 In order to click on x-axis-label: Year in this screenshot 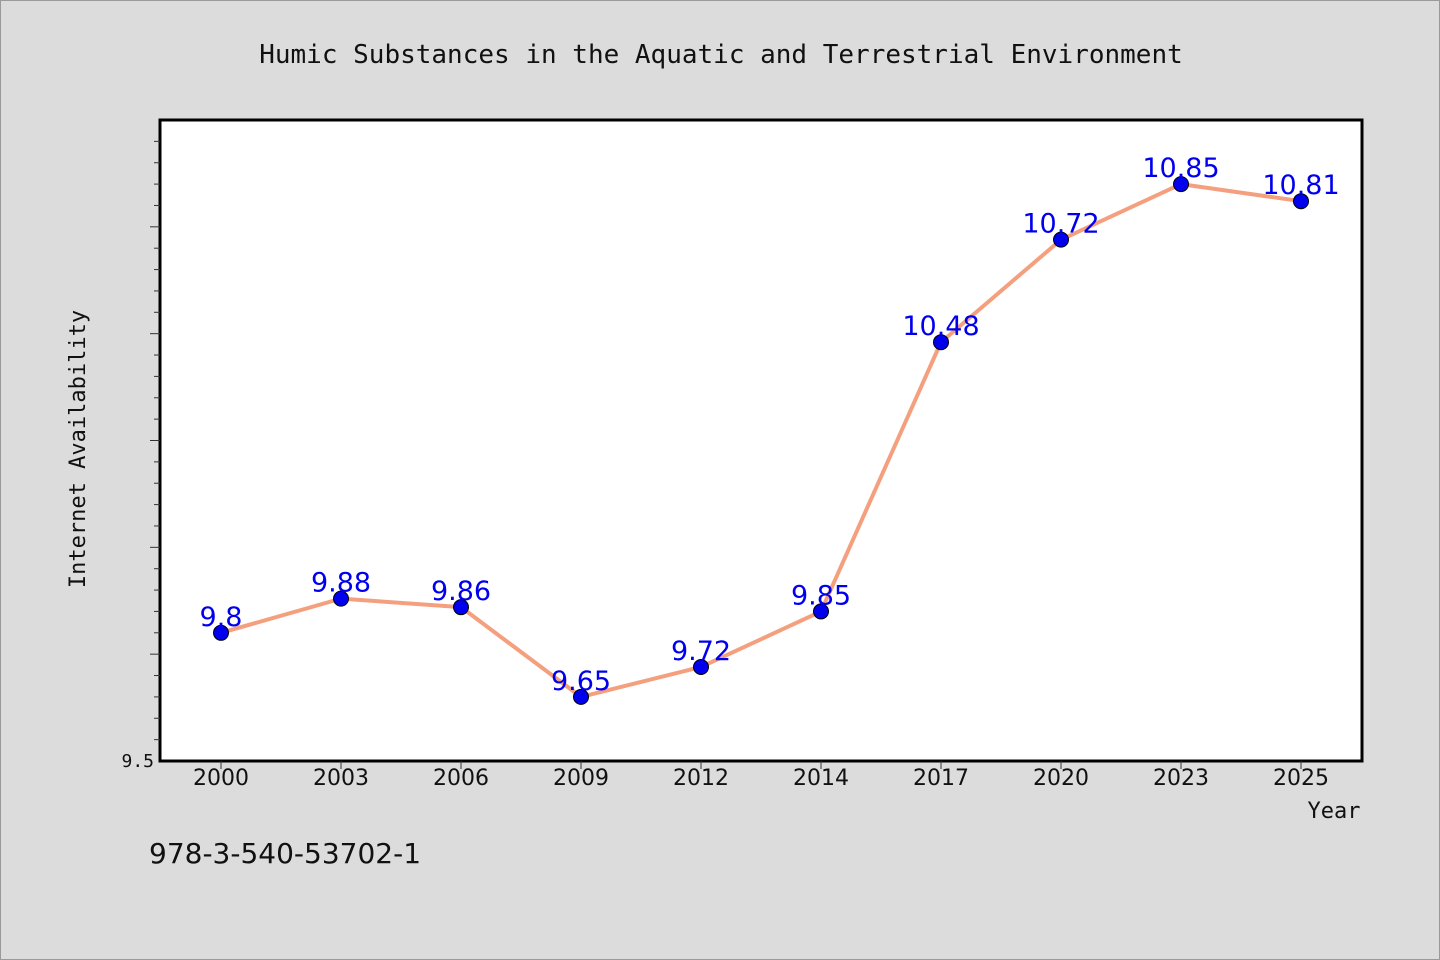, I will do `click(1334, 811)`.